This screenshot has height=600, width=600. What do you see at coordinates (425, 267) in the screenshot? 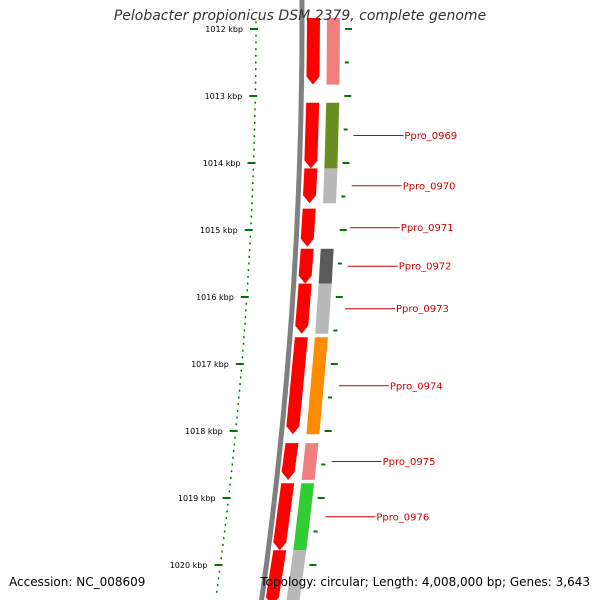
I see `gene-label: Ppro_0972` at bounding box center [425, 267].